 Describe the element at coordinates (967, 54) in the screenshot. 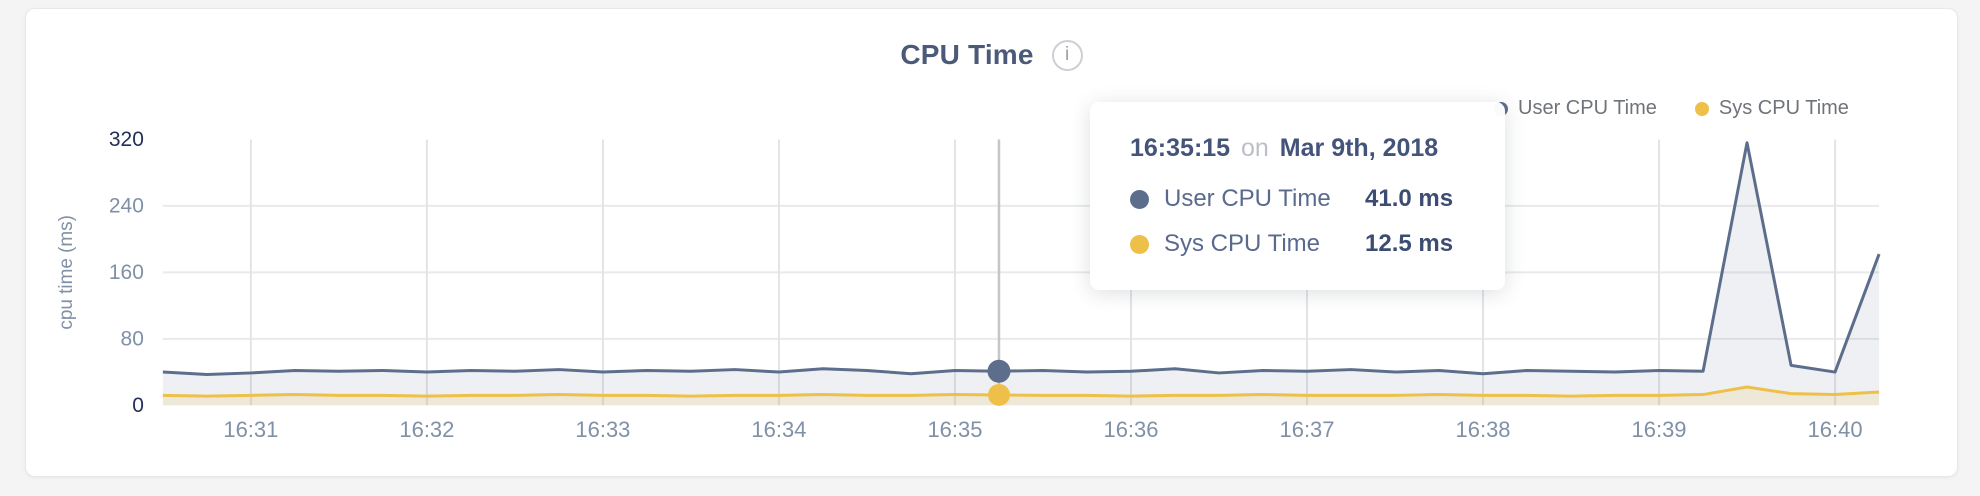

I see `chart-title: CPU Time` at that location.